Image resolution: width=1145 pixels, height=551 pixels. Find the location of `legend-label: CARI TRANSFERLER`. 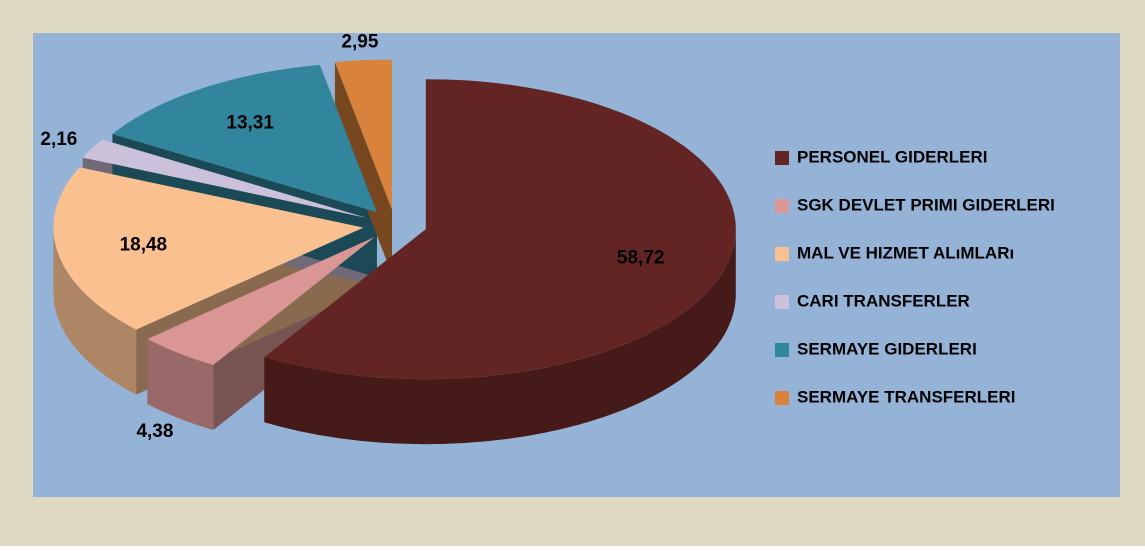

legend-label: CARI TRANSFERLER is located at coordinates (883, 300).